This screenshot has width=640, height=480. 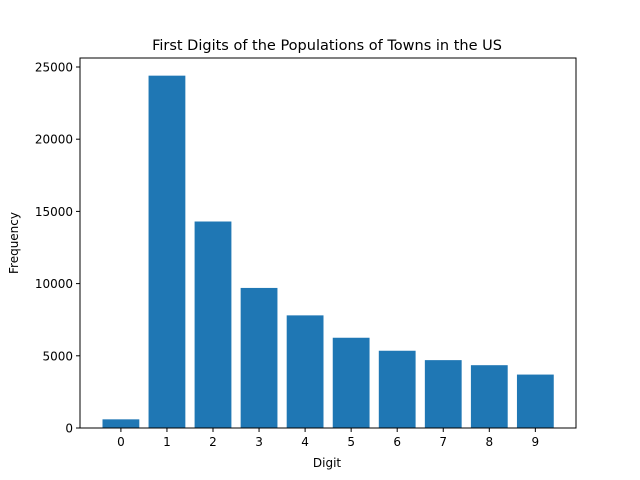 What do you see at coordinates (54, 140) in the screenshot?
I see `y-tick-label: 20000` at bounding box center [54, 140].